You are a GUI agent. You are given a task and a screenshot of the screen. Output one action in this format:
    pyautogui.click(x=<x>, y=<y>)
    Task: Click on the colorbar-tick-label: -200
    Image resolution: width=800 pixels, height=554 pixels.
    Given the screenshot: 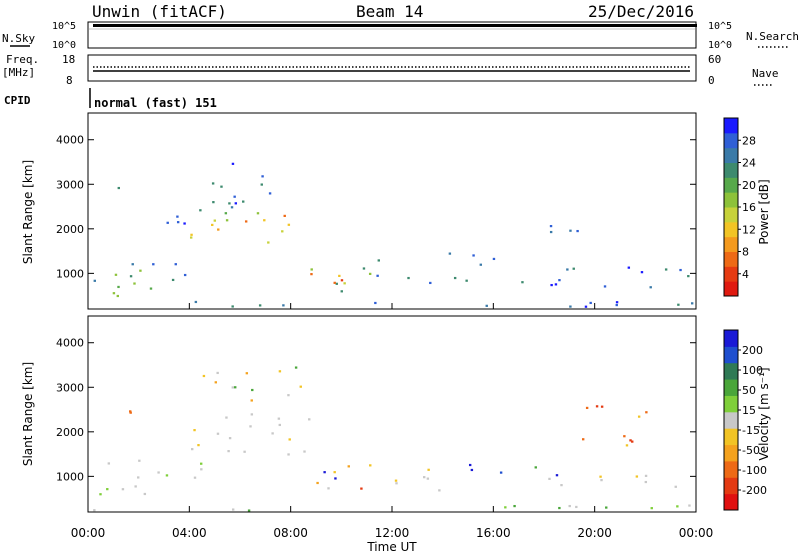 What is the action you would take?
    pyautogui.click(x=754, y=490)
    